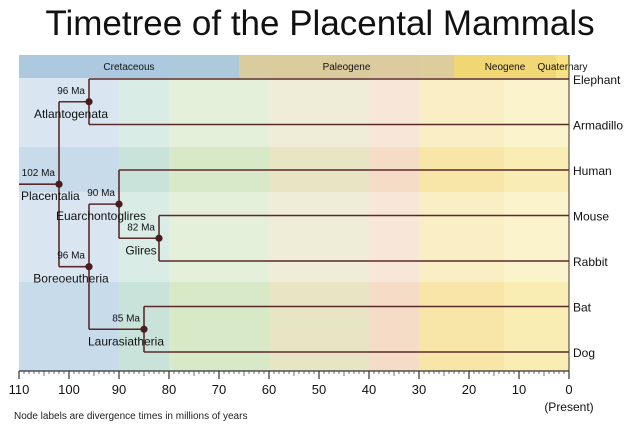  Describe the element at coordinates (39, 173) in the screenshot. I see `node-age-label: 102 Ma` at that location.